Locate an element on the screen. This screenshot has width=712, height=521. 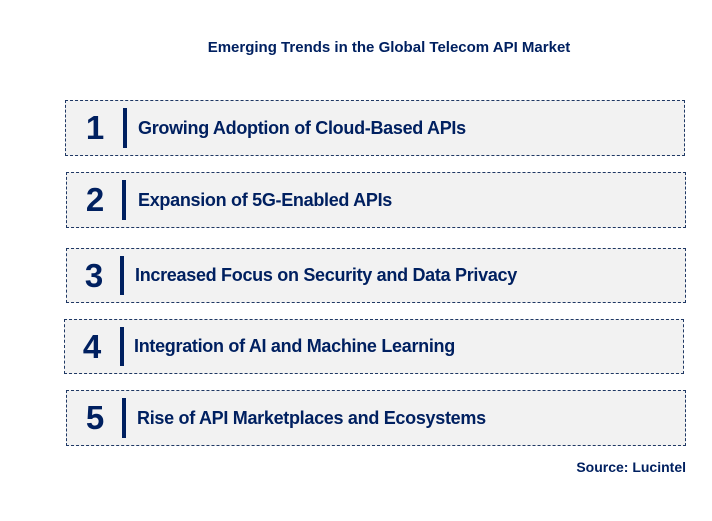
trend-label: Integration of AI and Machine Learning is located at coordinates (294, 346).